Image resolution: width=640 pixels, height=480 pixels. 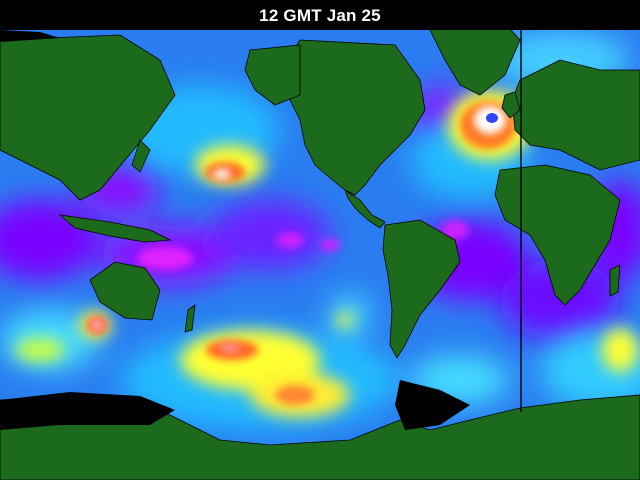 I want to click on japan, so click(x=141, y=156).